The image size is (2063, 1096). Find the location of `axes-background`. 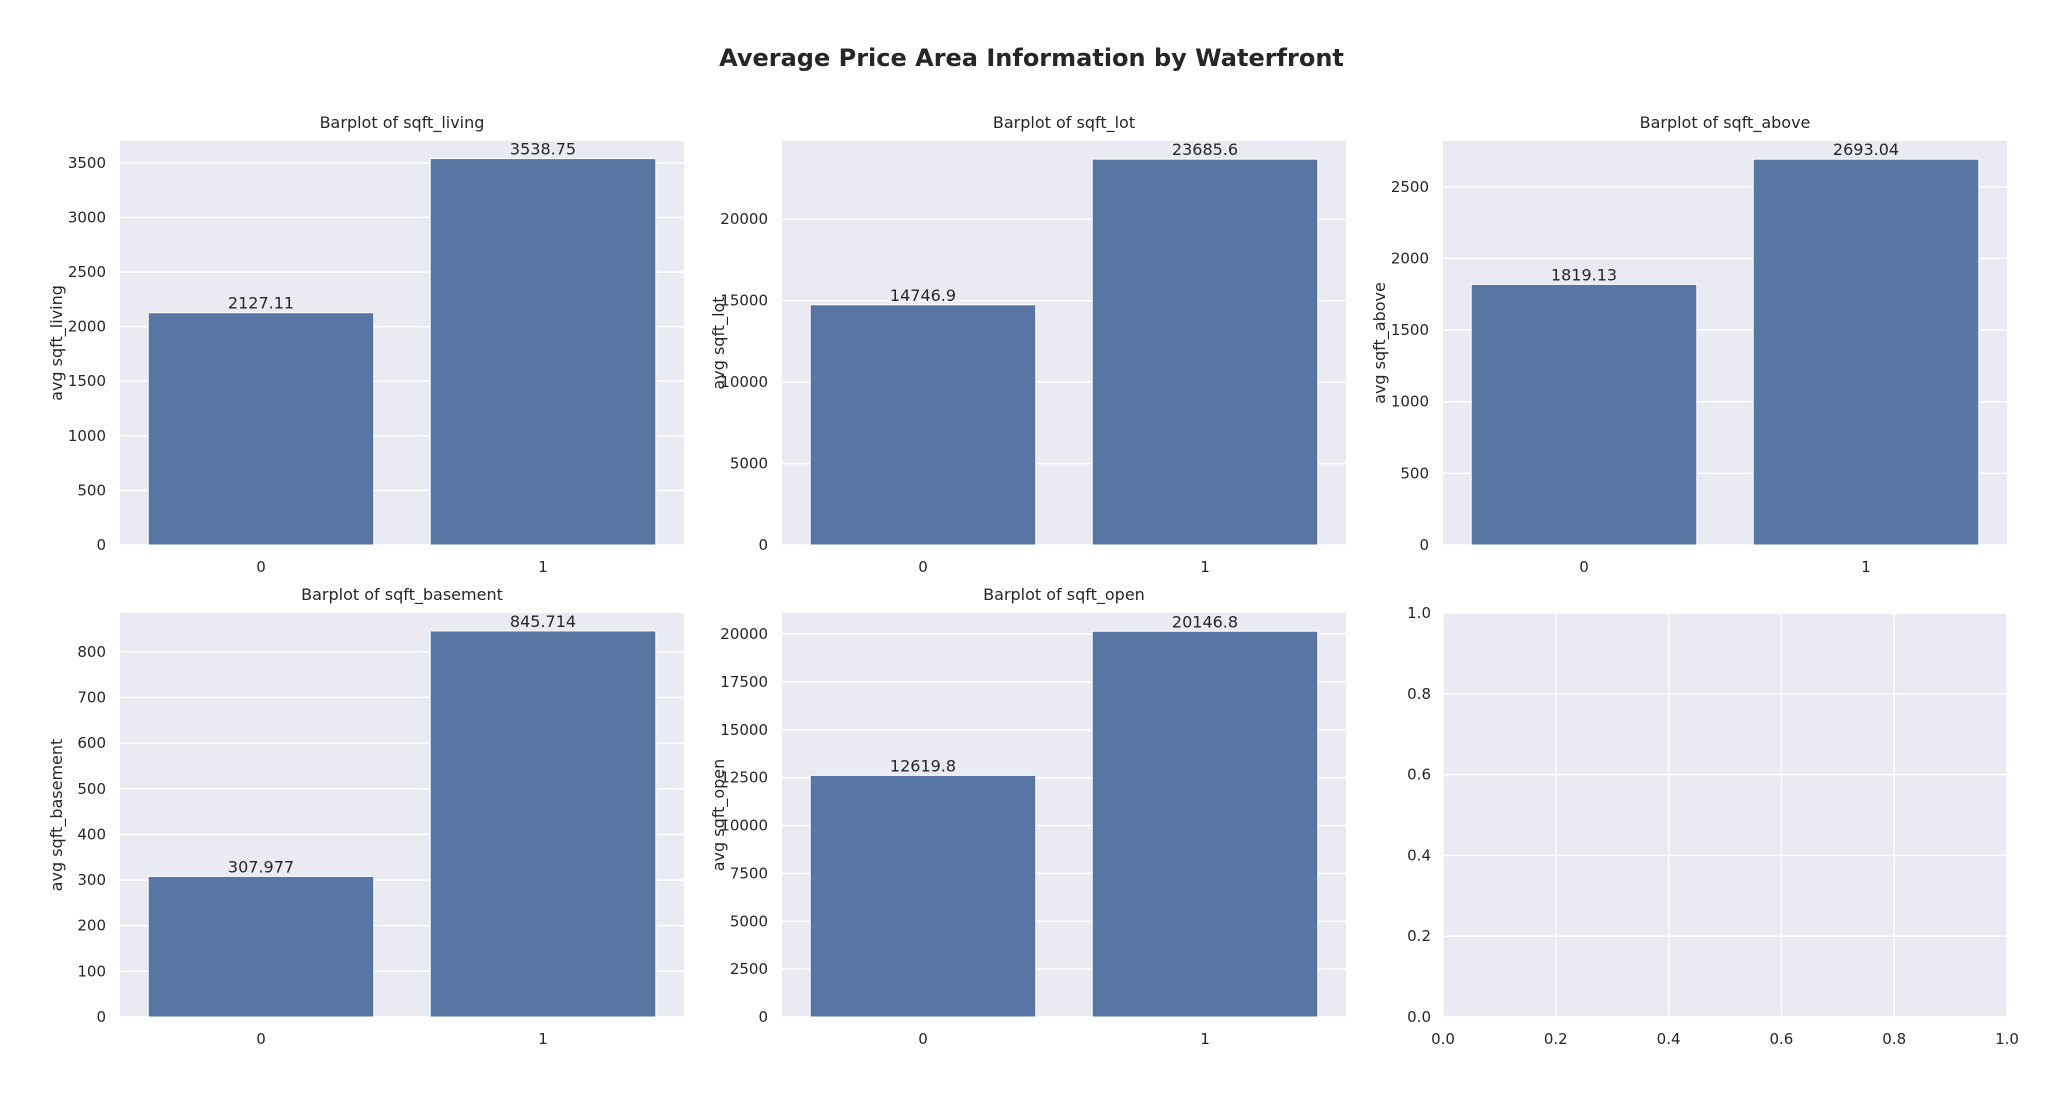

axes-background is located at coordinates (1725, 815).